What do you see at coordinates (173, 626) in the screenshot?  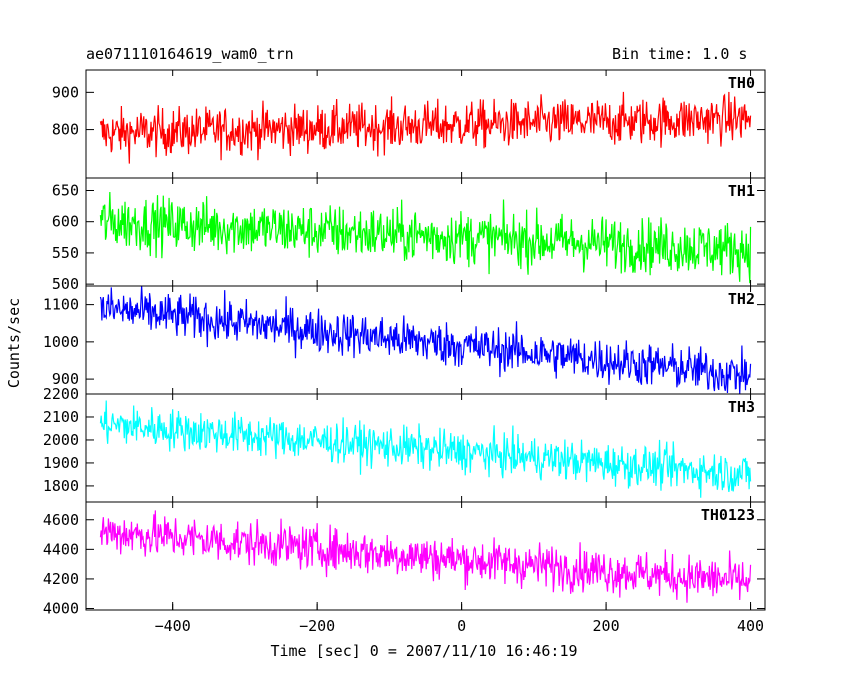 I see `x-tick-label: −400` at bounding box center [173, 626].